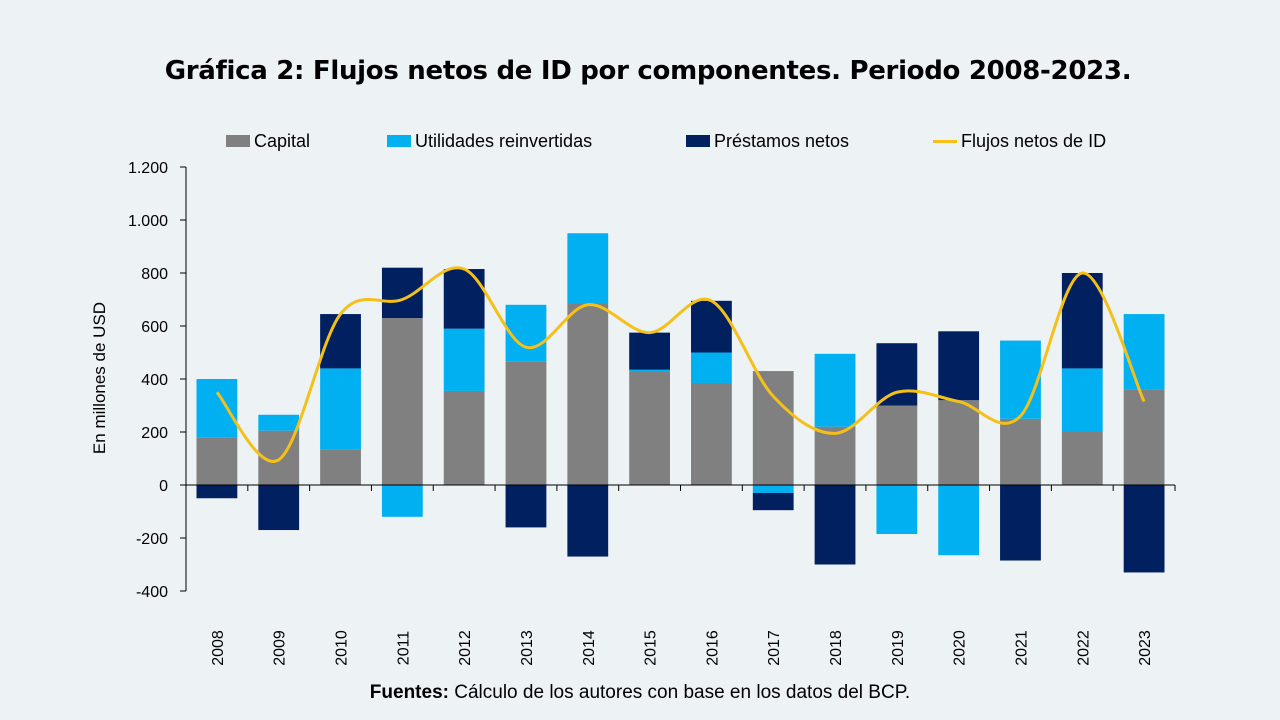 Image resolution: width=1280 pixels, height=720 pixels. What do you see at coordinates (960, 648) in the screenshot?
I see `x-tick-label: 2020` at bounding box center [960, 648].